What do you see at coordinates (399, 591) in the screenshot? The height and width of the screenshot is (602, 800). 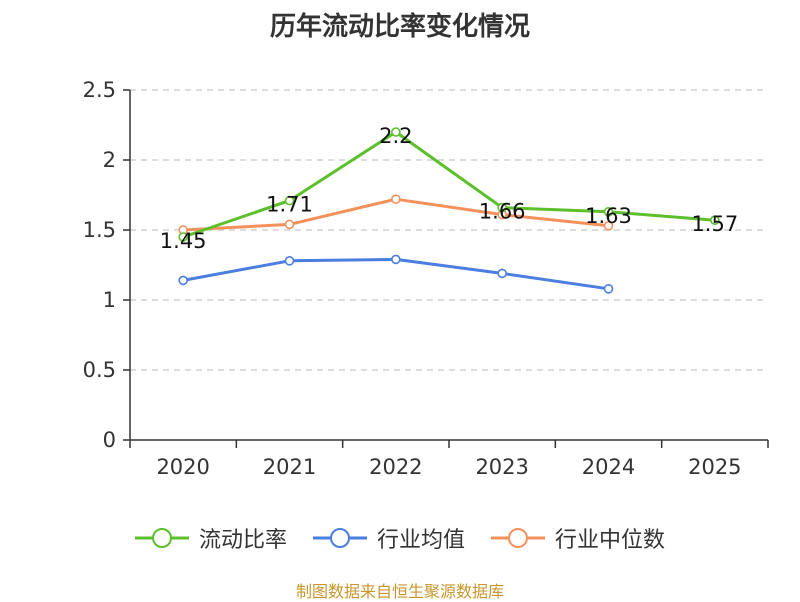 I see `source-note: 制图数据来自恒生聚源数据库` at bounding box center [399, 591].